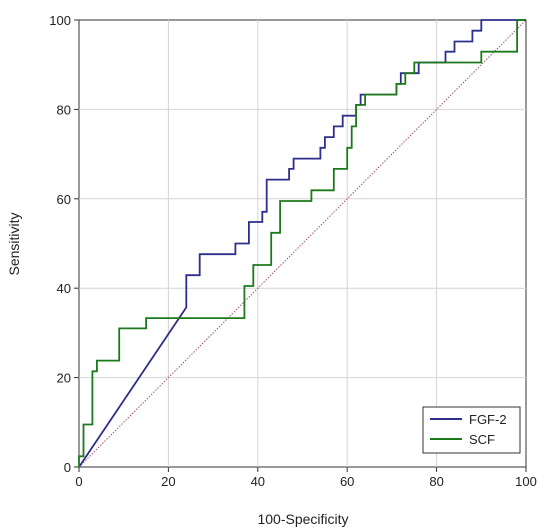 The height and width of the screenshot is (532, 550). I want to click on x-axis-label: 100-Specificity, so click(302, 519).